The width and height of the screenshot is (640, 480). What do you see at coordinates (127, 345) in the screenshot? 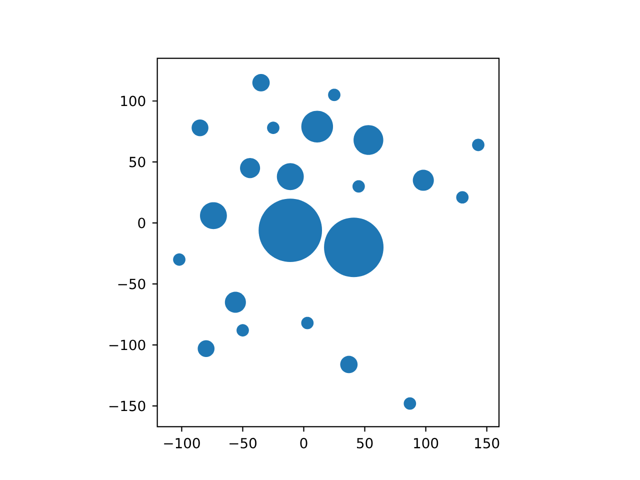
I see `y-tick-label: −100` at bounding box center [127, 345].